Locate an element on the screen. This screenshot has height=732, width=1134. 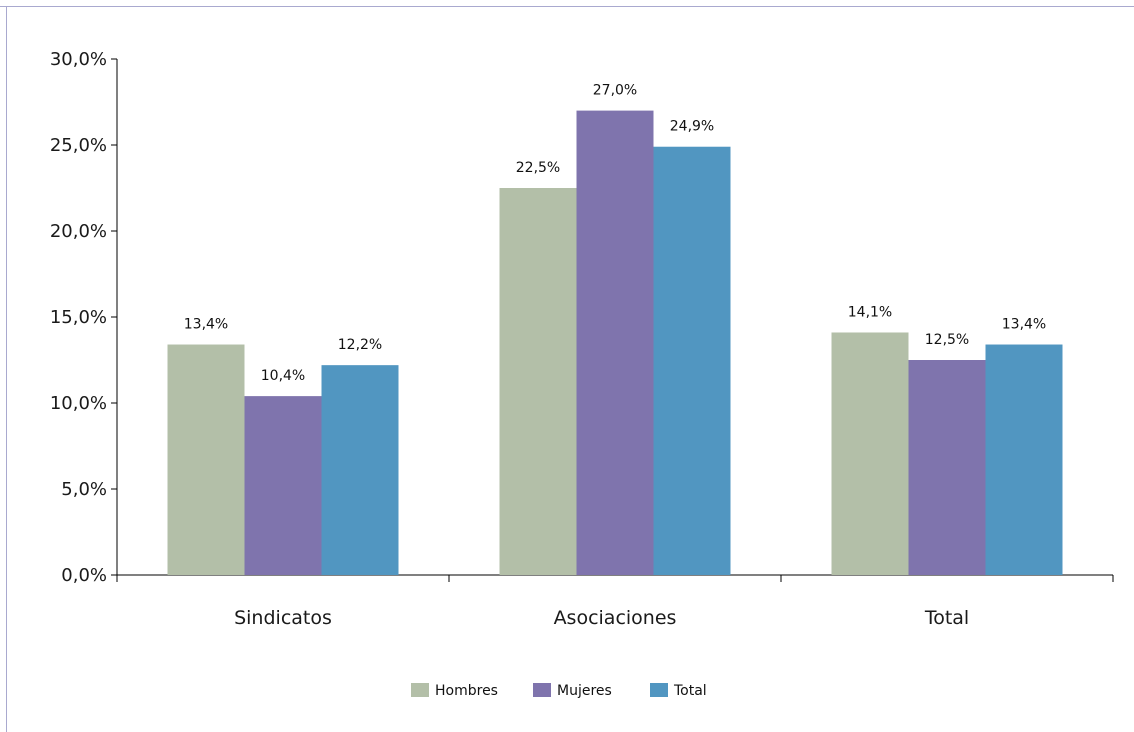
data-label: 22,5% is located at coordinates (538, 168).